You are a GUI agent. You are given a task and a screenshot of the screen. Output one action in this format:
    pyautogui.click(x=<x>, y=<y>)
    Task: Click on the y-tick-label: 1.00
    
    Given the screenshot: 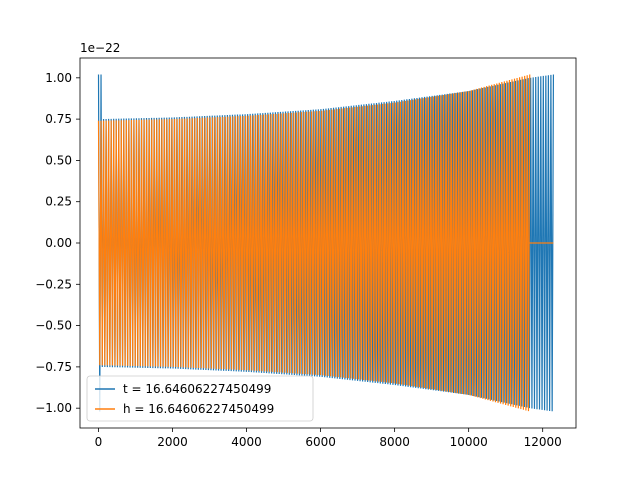 What is the action you would take?
    pyautogui.click(x=58, y=78)
    